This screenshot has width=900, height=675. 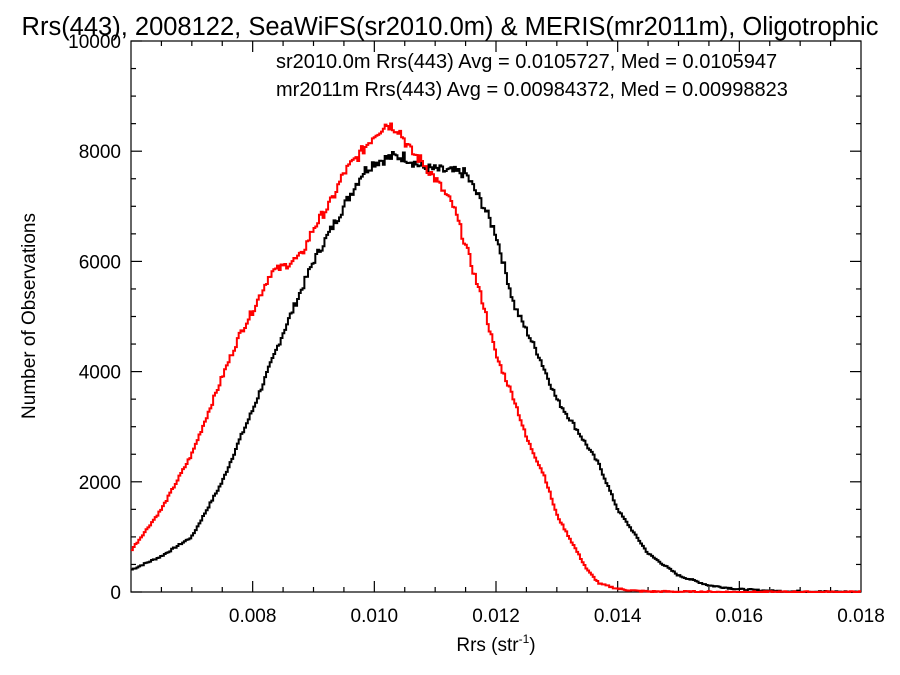 What do you see at coordinates (496, 616) in the screenshot?
I see `x-tick-label: 0.012` at bounding box center [496, 616].